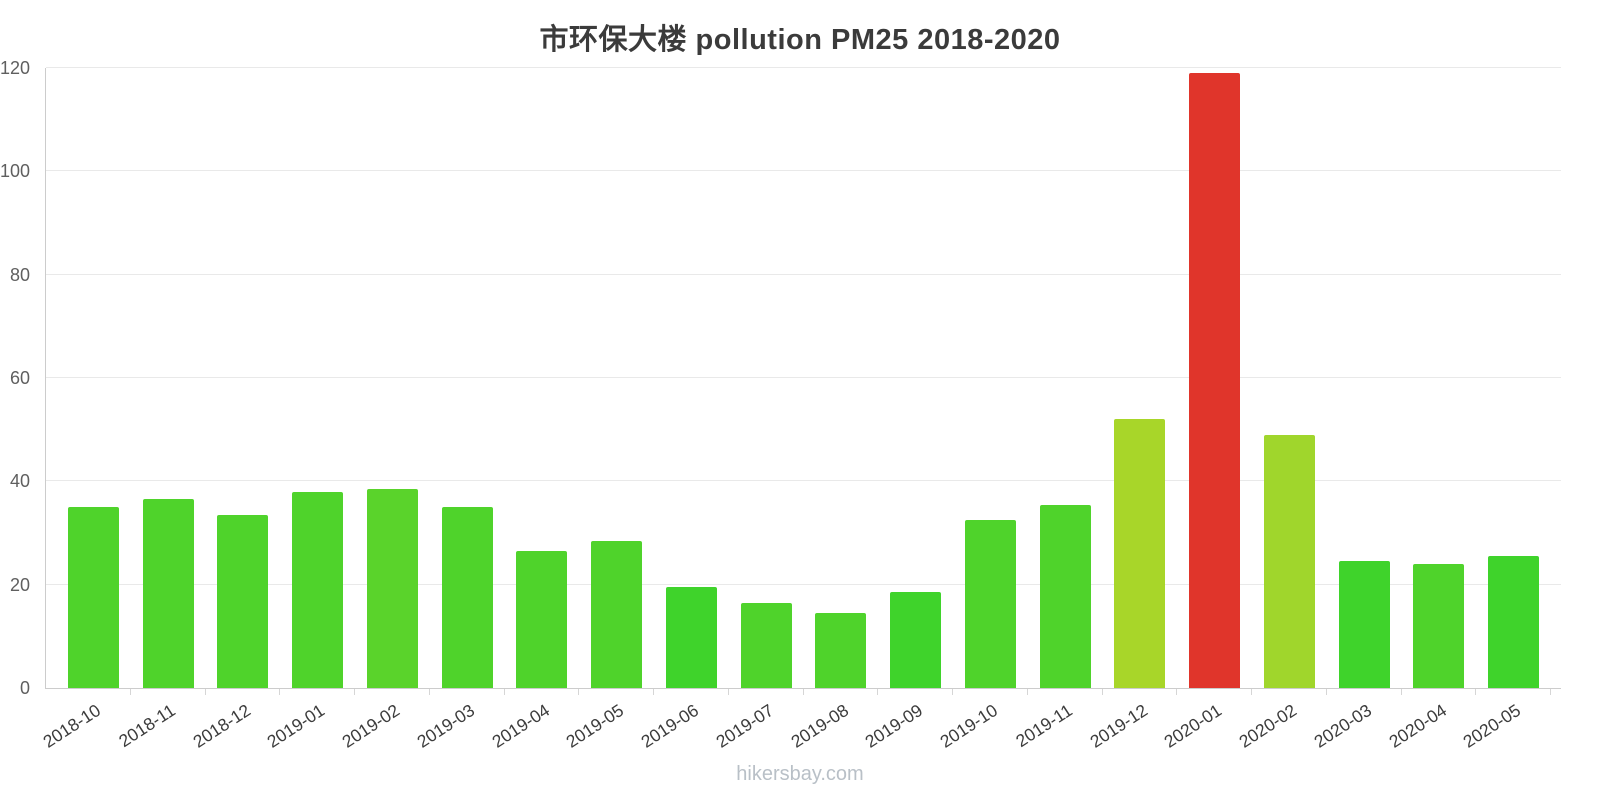 The height and width of the screenshot is (800, 1600). Describe the element at coordinates (833, 410) in the screenshot. I see `bar-slot: 2019-08` at that location.